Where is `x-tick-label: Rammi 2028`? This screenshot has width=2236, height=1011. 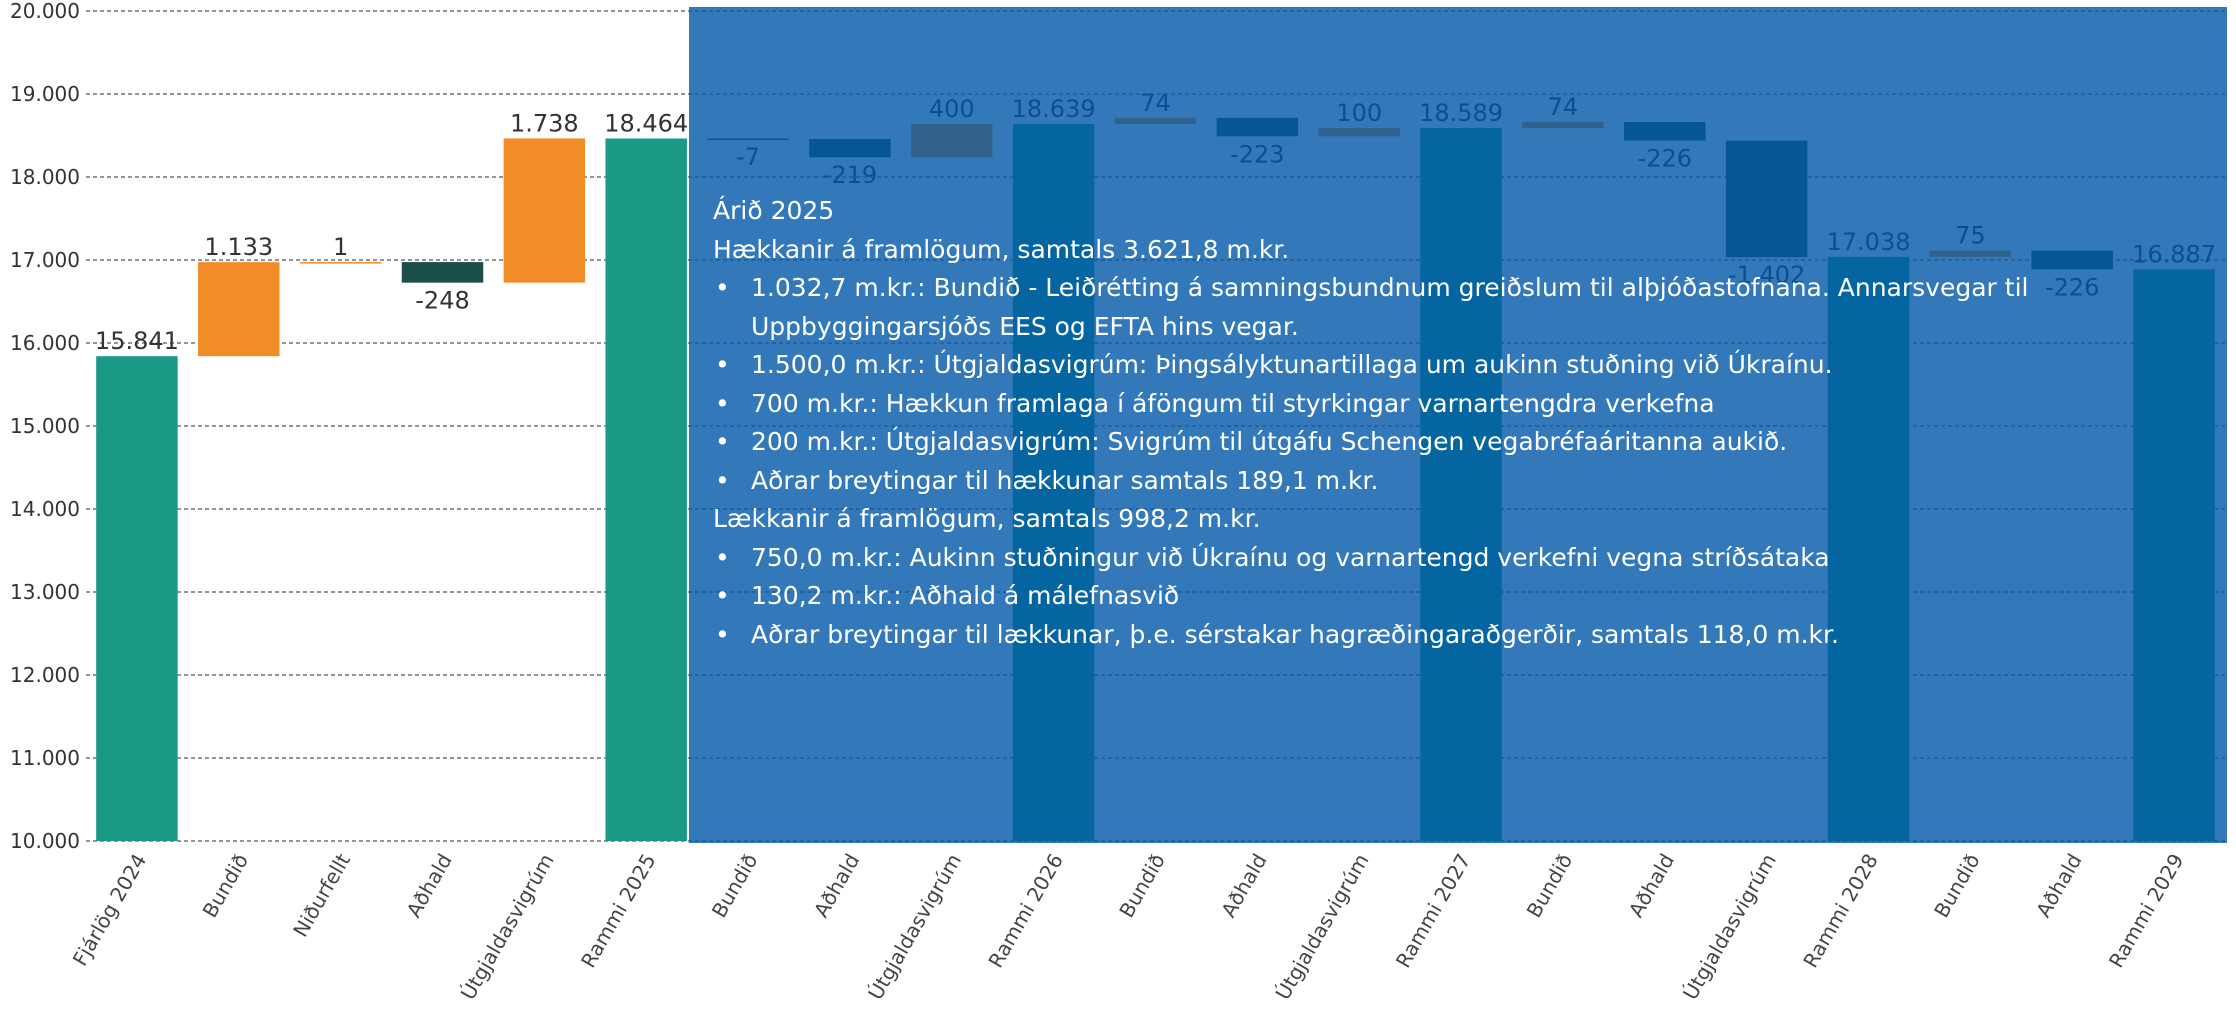
x-tick-label: Rammi 2028 is located at coordinates (1840, 911).